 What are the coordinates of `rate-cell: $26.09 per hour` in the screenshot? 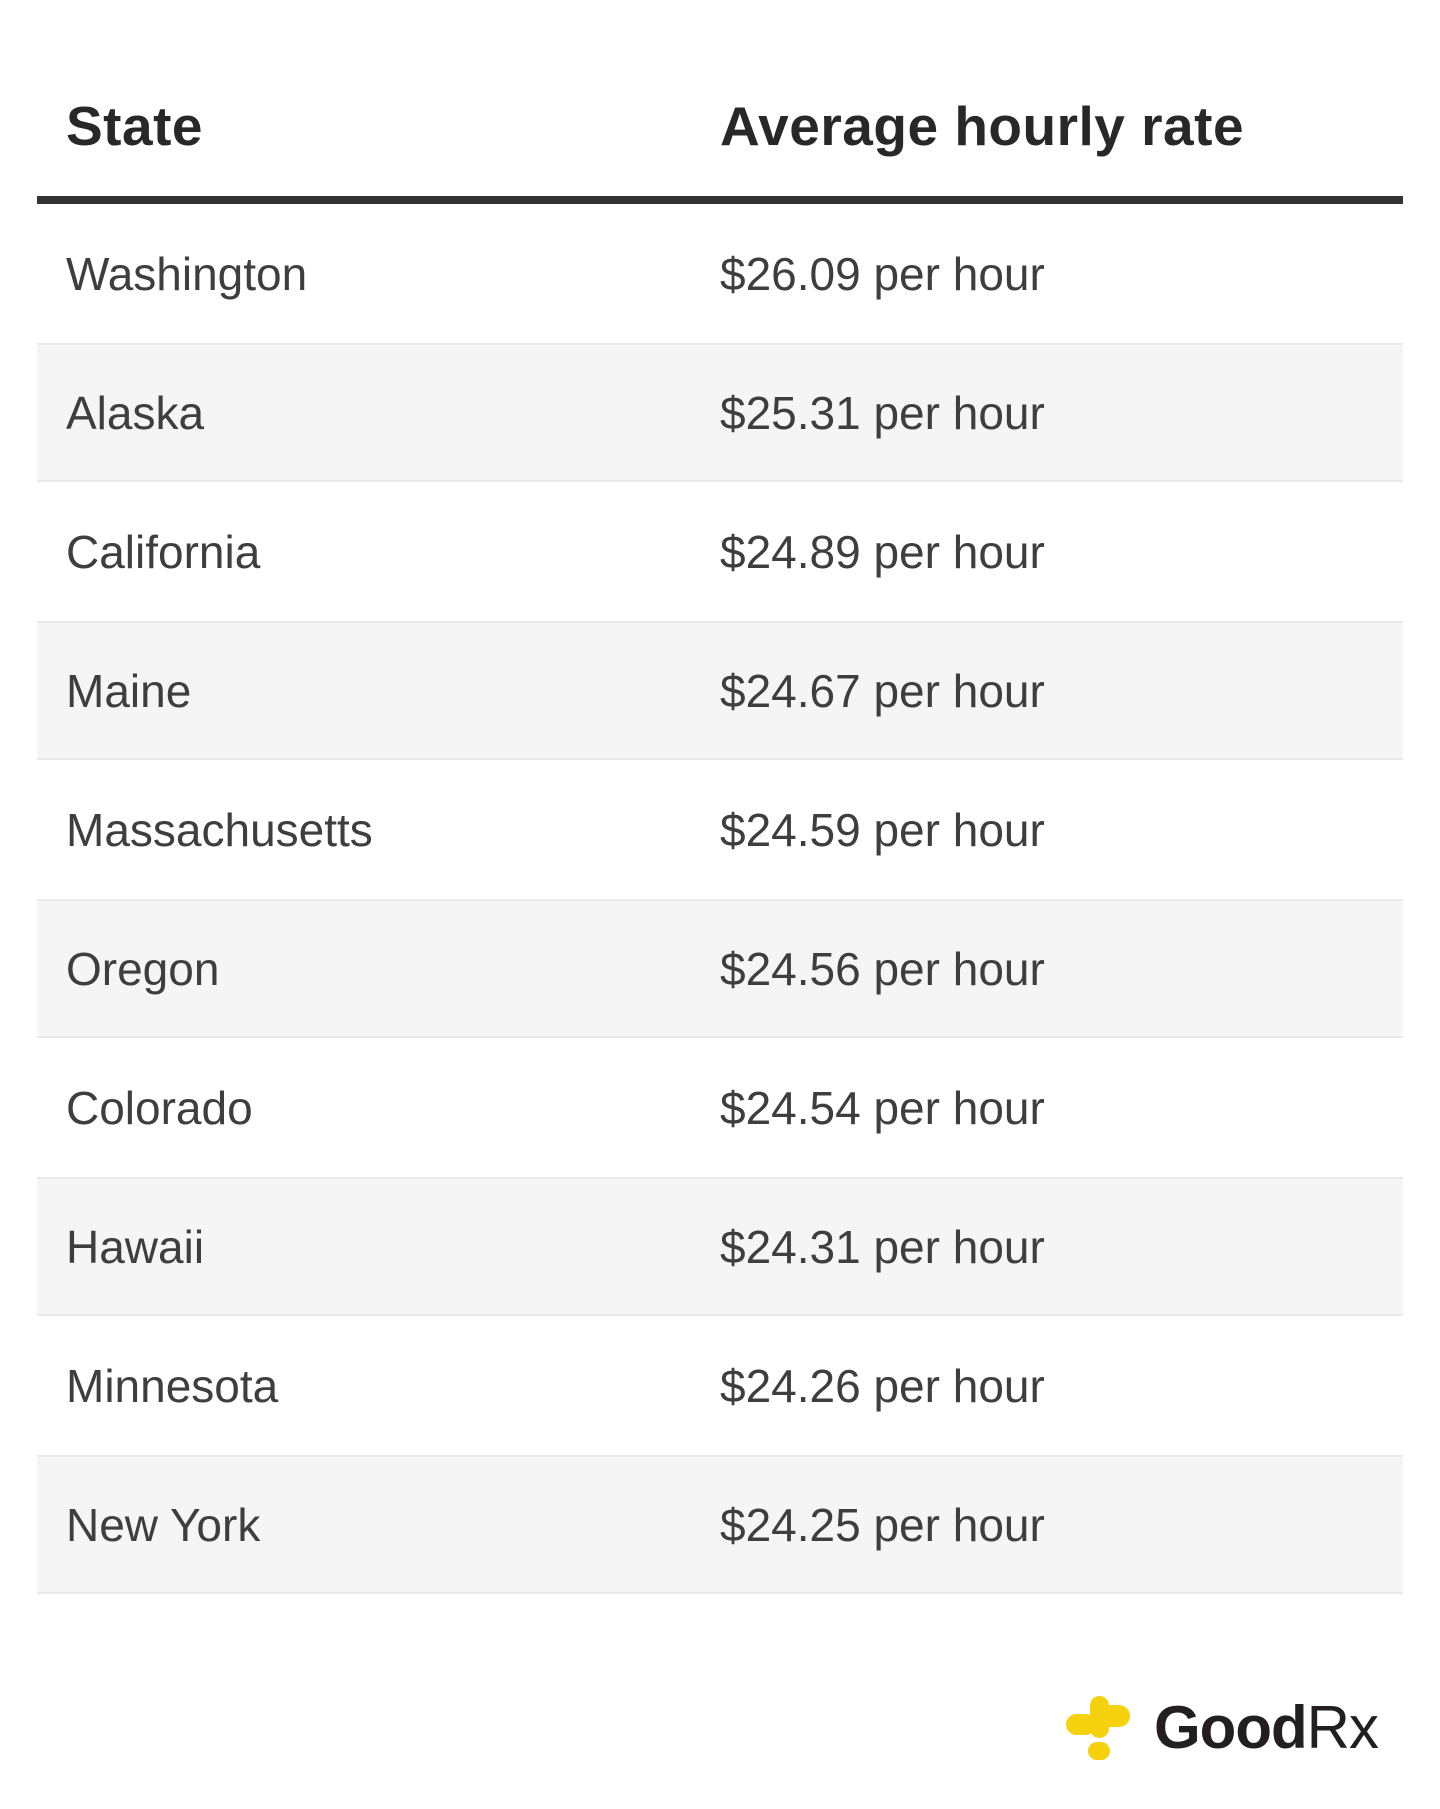 It's located at (882, 273).